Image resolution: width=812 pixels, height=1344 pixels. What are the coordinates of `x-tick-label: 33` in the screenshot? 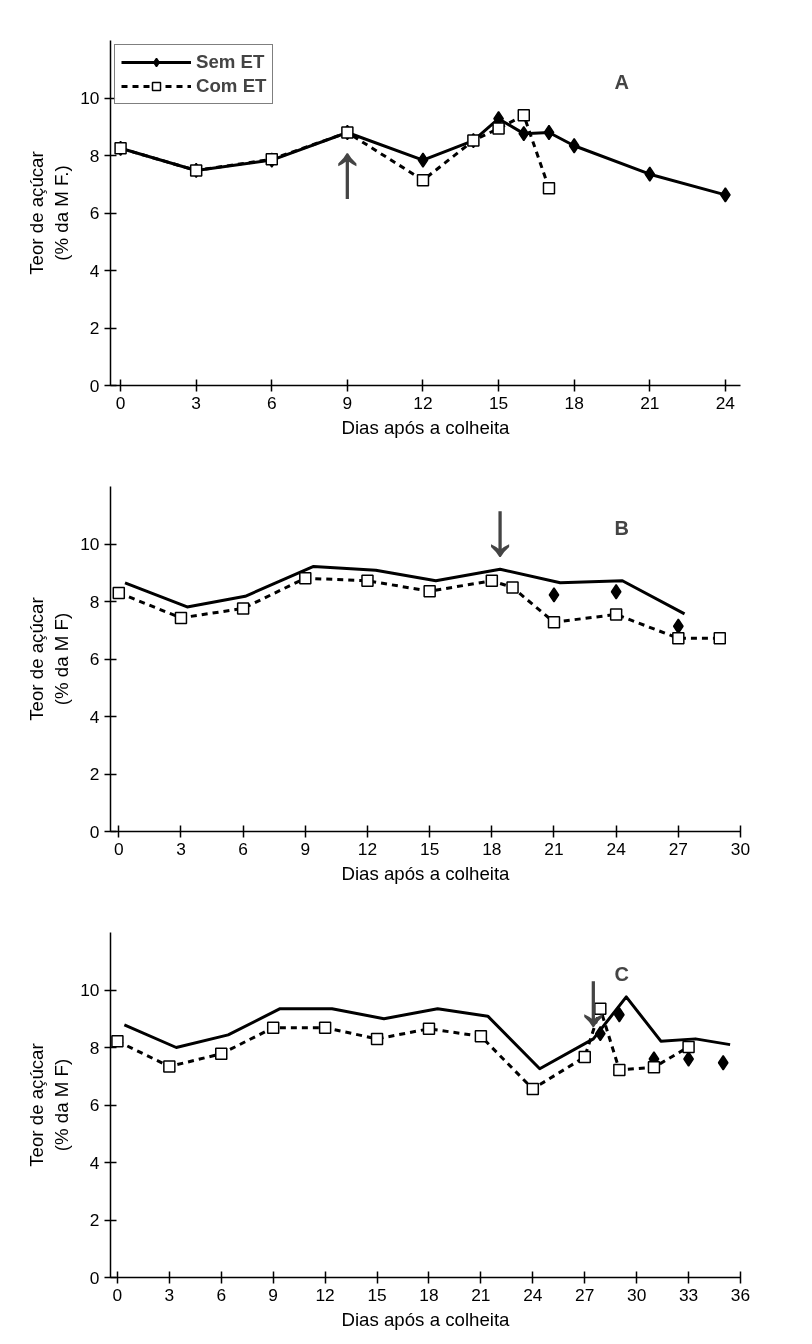 It's located at (688, 1294).